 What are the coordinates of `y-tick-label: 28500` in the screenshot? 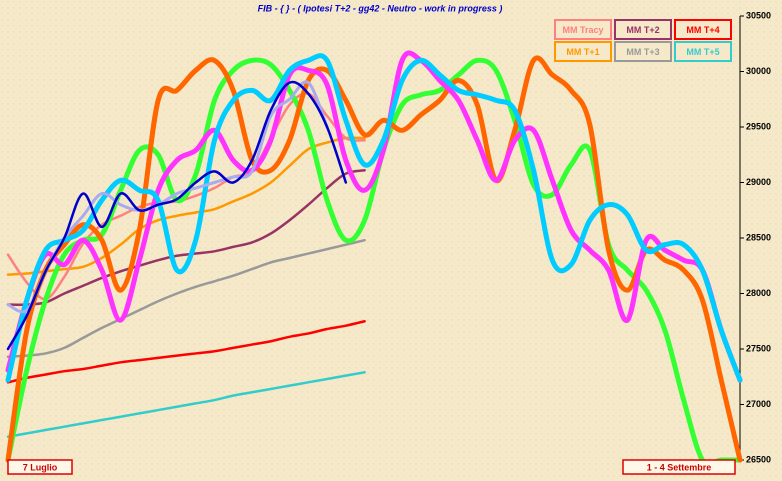 It's located at (758, 237).